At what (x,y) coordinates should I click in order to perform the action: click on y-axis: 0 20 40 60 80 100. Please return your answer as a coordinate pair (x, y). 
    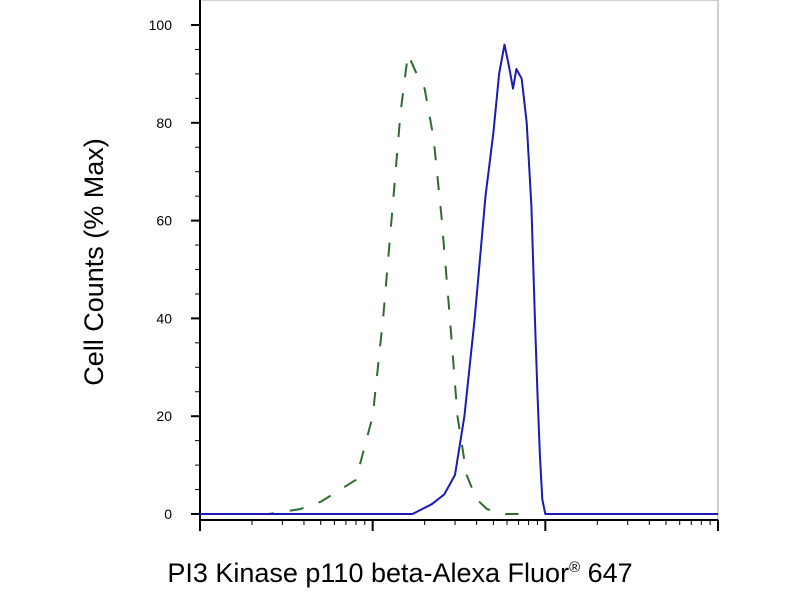
    Looking at the image, I should click on (175, 261).